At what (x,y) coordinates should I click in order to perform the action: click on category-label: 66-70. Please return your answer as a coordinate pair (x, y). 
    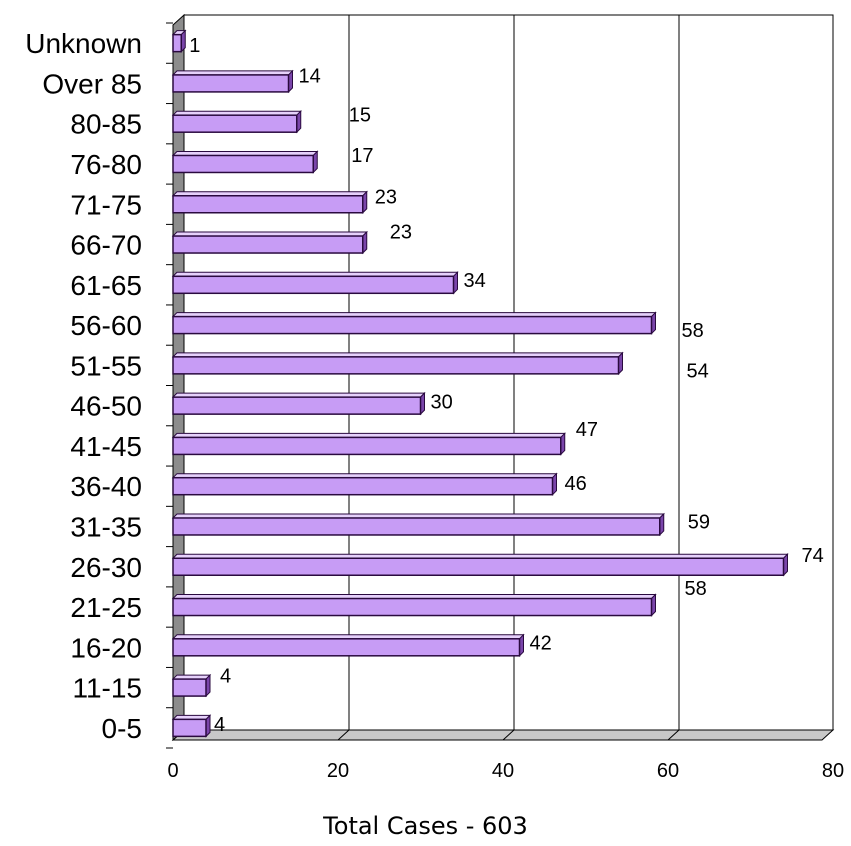
    Looking at the image, I should click on (106, 245).